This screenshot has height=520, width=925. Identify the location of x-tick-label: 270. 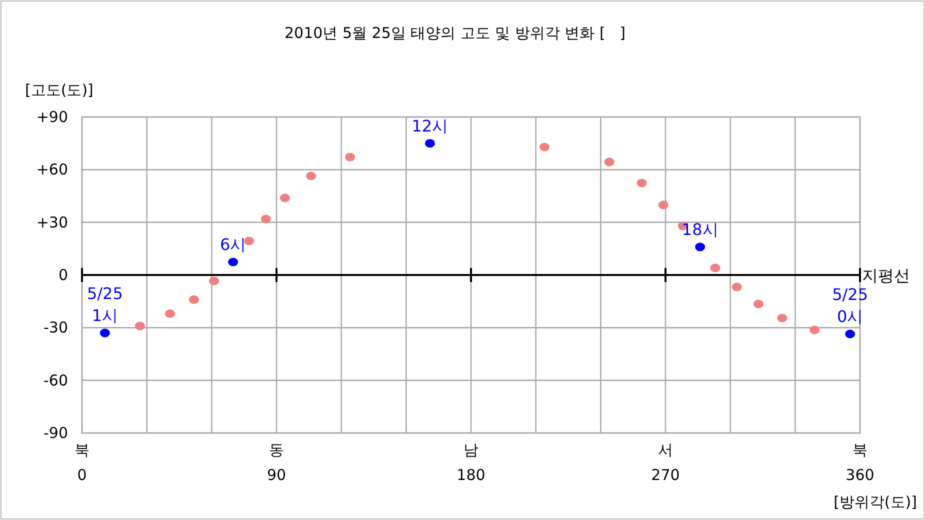
(665, 475).